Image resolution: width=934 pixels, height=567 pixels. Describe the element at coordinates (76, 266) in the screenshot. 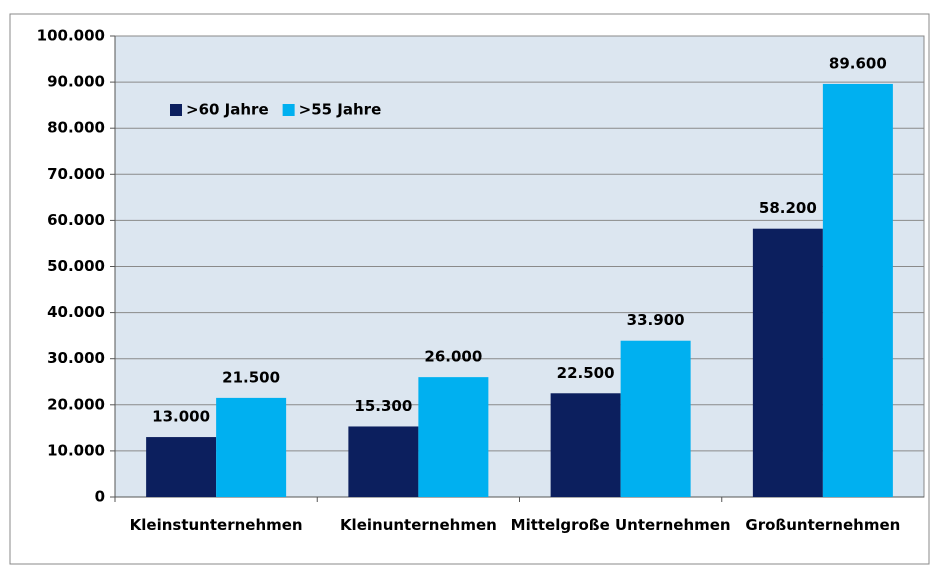

I see `y-tick-label: 50.000` at that location.